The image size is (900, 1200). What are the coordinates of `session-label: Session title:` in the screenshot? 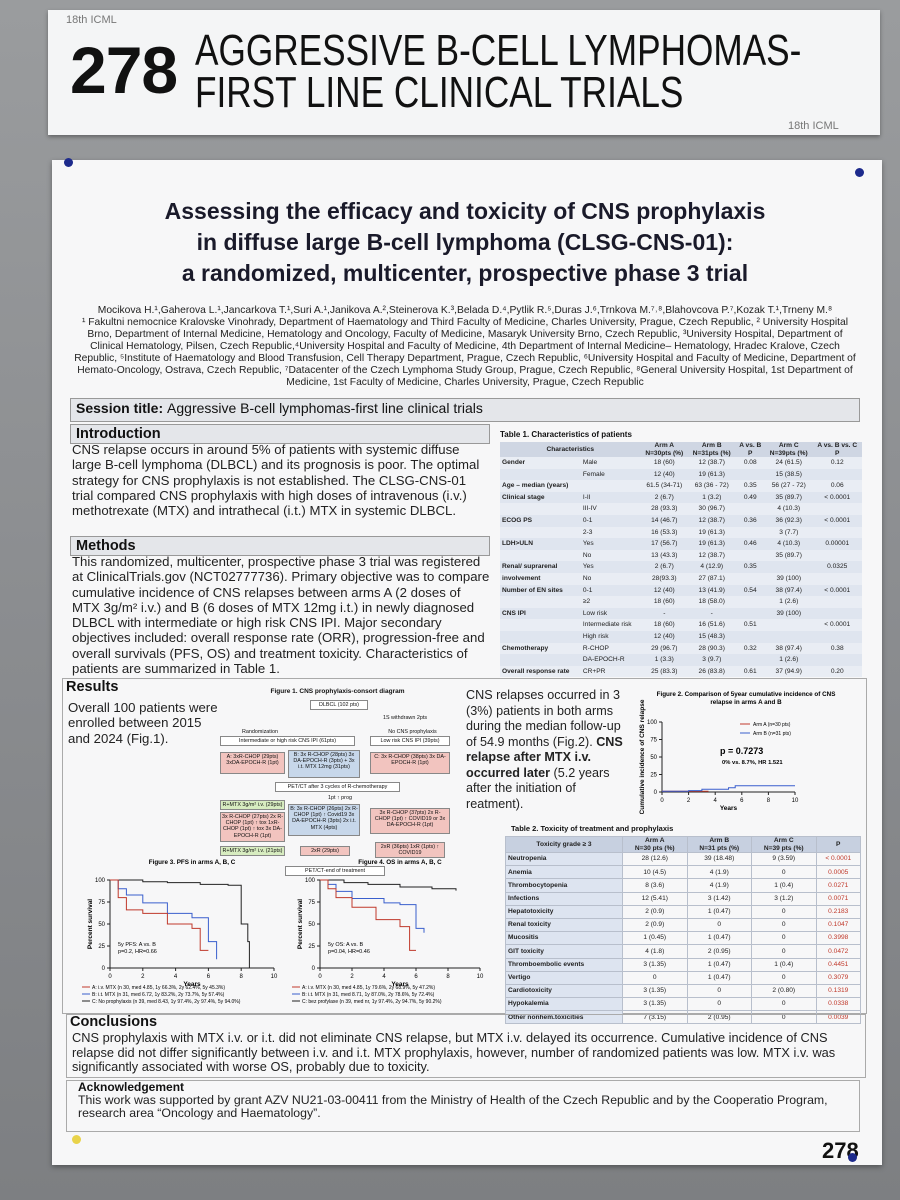 It's located at (120, 408).